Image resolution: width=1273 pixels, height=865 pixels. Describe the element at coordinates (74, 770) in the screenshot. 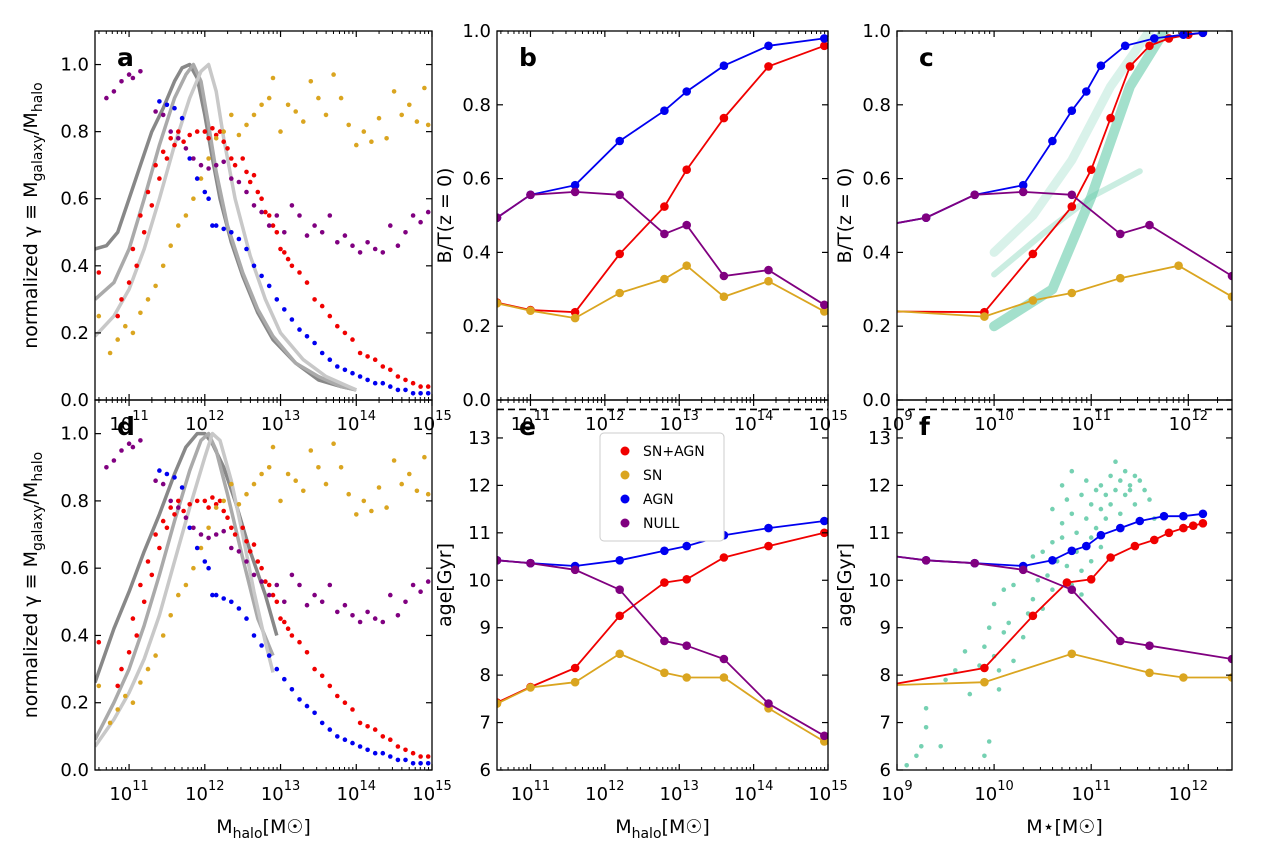

I see `y-tick-label: 0.0` at that location.